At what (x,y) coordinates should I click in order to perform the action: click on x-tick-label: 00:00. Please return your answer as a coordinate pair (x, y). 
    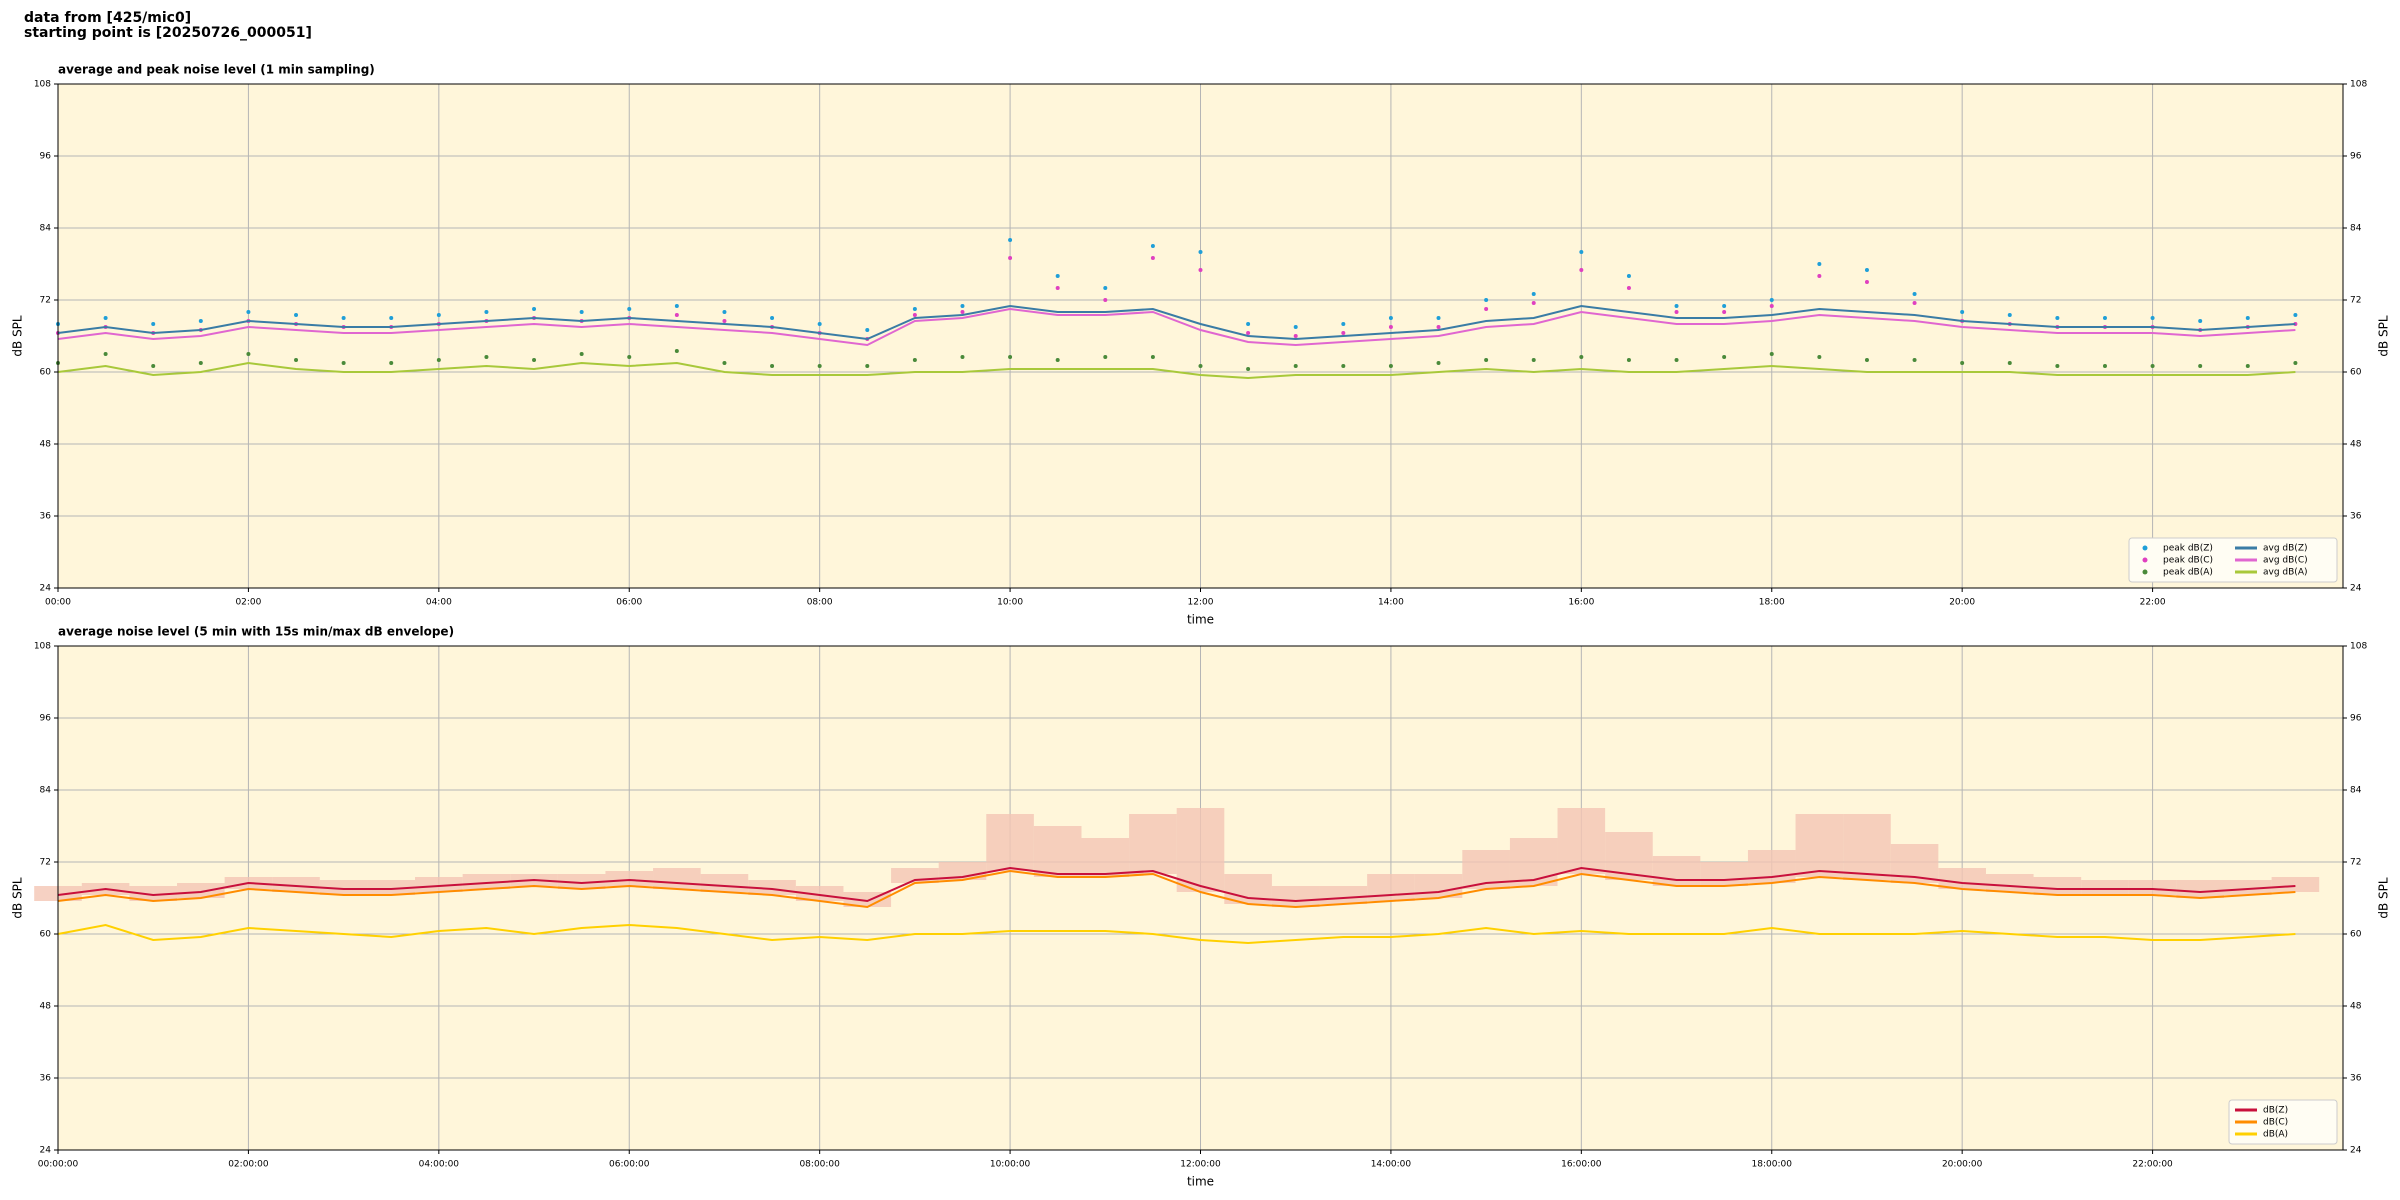
    Looking at the image, I should click on (58, 603).